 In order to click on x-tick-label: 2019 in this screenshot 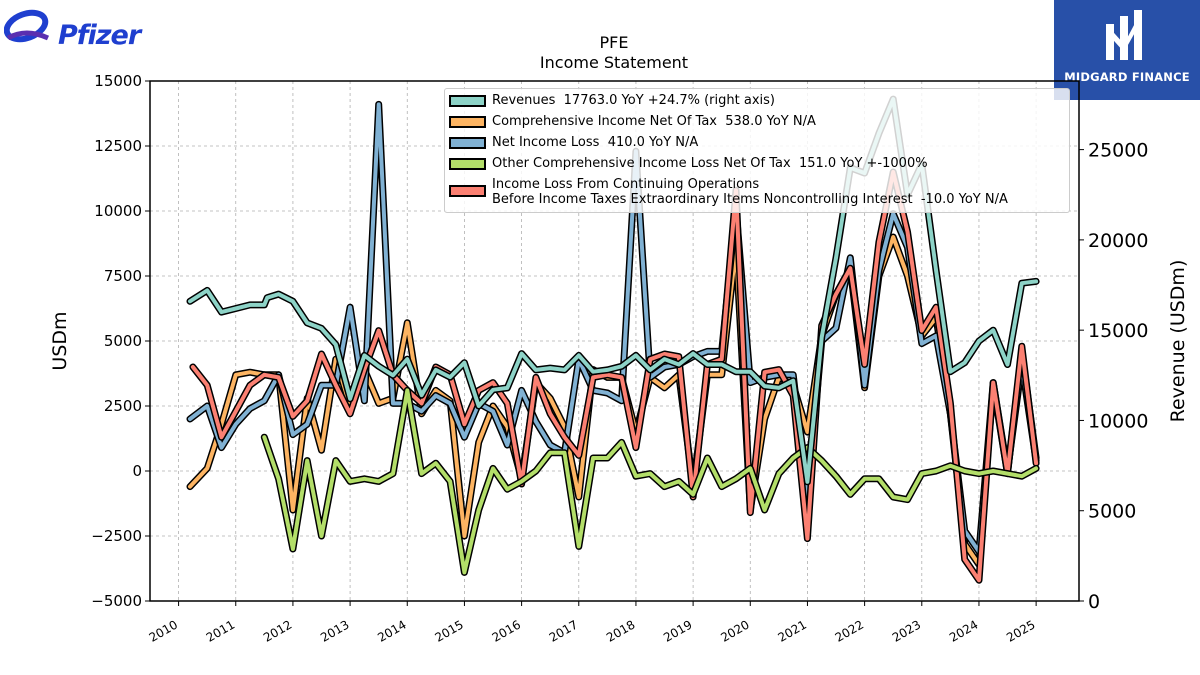, I will do `click(677, 630)`.